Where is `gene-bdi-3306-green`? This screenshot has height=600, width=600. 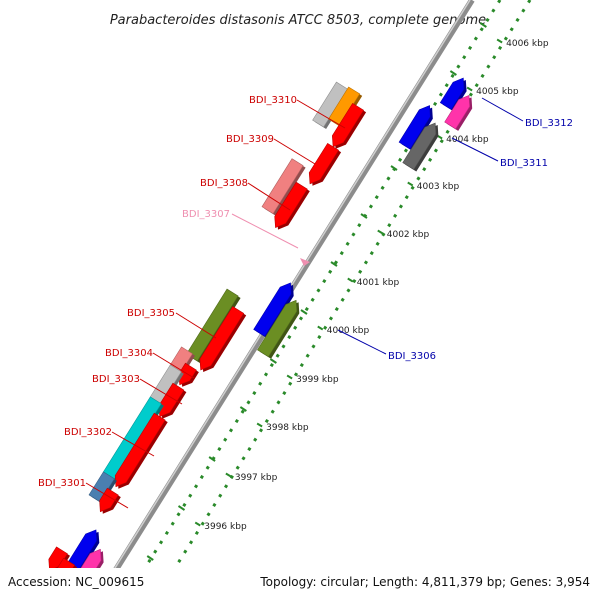
gene-bdi-3306-green is located at coordinates (278, 329).